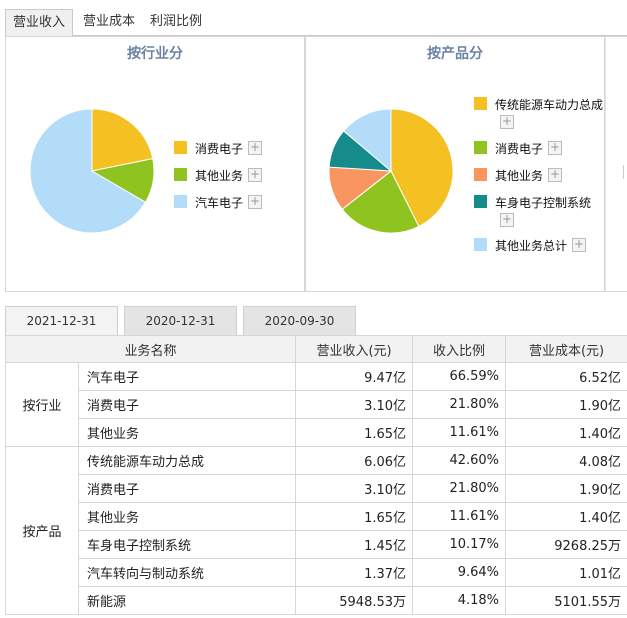 The image size is (627, 618). I want to click on col-cost: 营业成本(元), so click(566, 349).